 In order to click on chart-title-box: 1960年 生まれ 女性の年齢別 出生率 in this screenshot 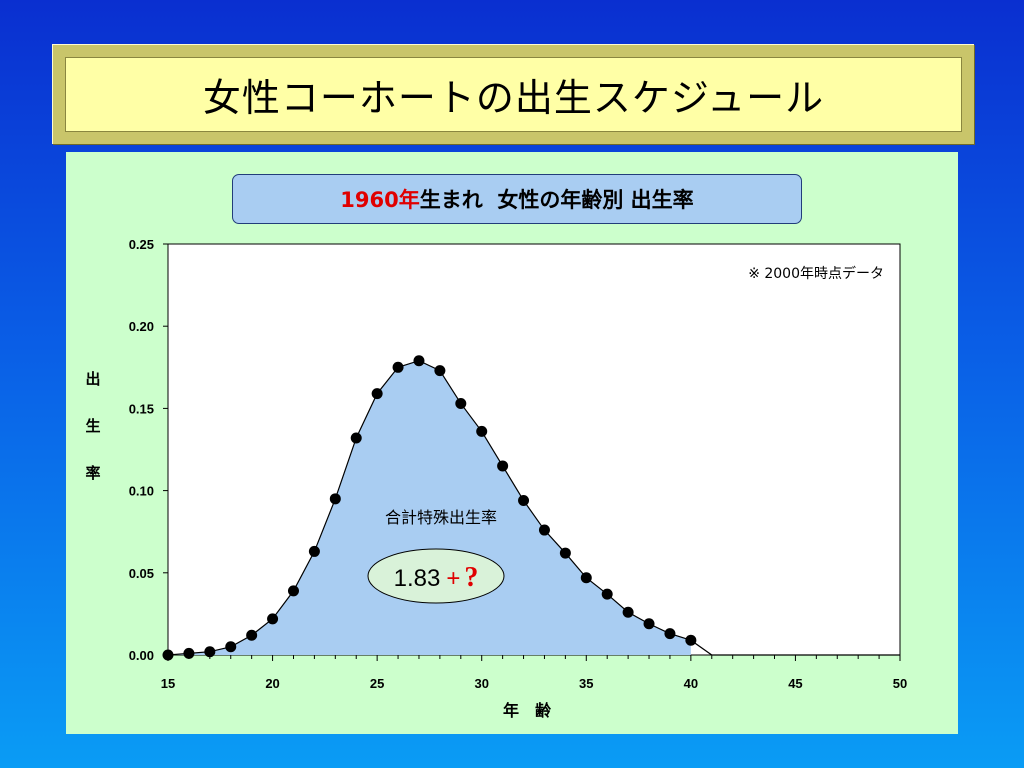, I will do `click(517, 199)`.